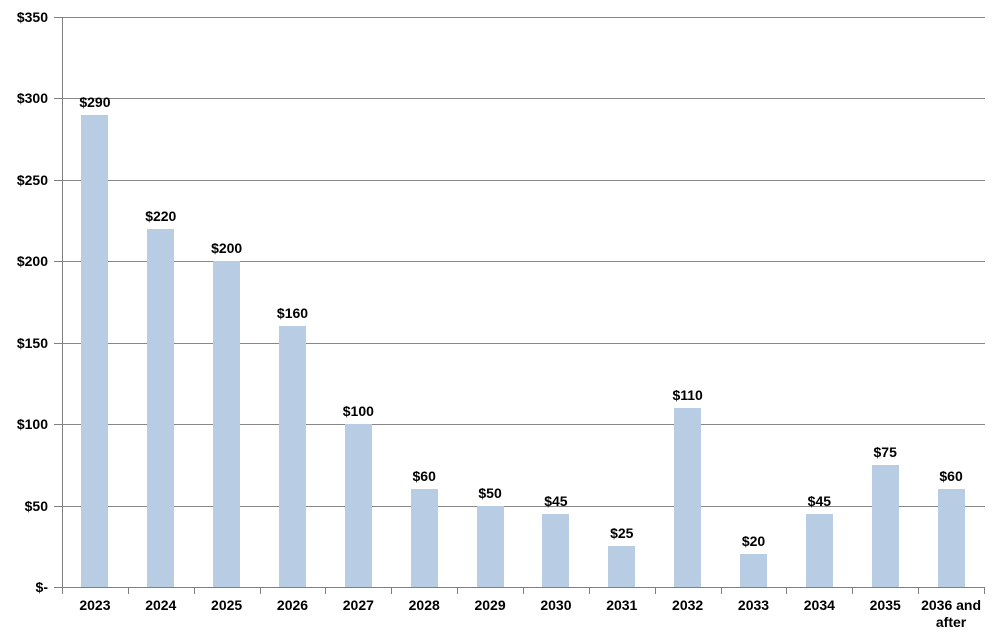  Describe the element at coordinates (95, 101) in the screenshot. I see `bar-value-label: $290` at that location.